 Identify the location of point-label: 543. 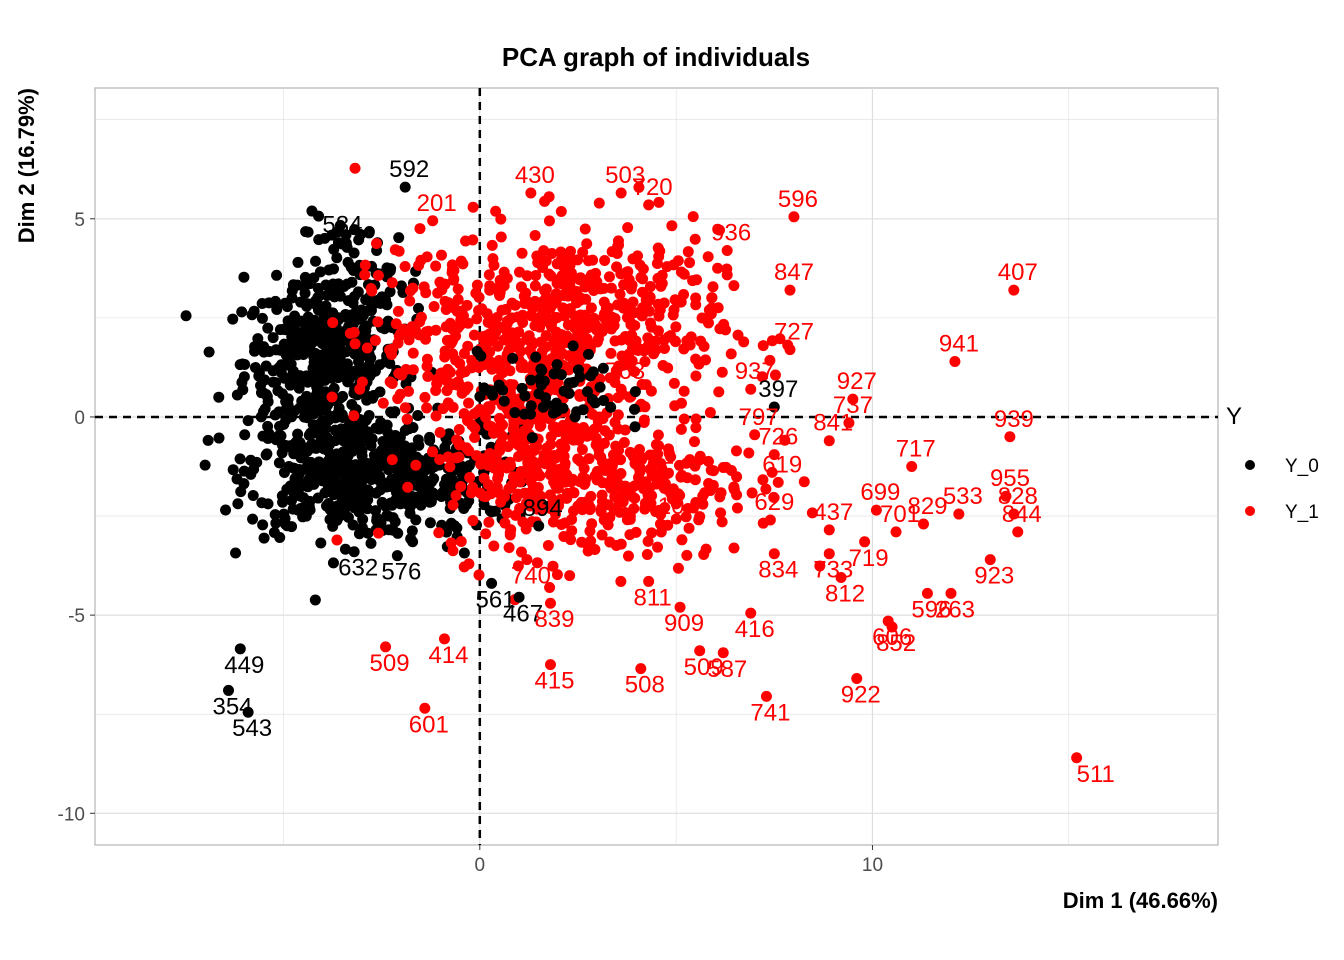
(252, 728).